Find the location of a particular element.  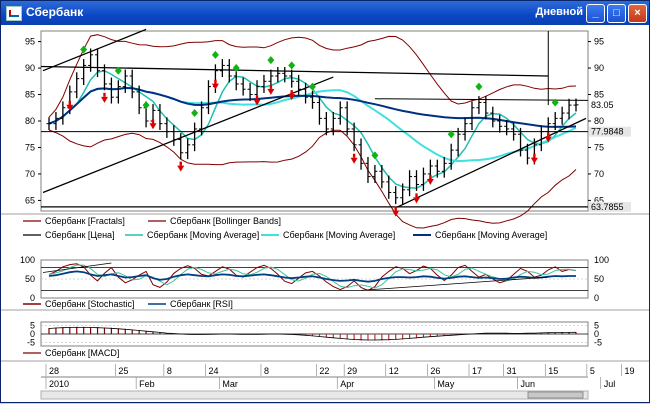

day-label: 12 is located at coordinates (394, 371).